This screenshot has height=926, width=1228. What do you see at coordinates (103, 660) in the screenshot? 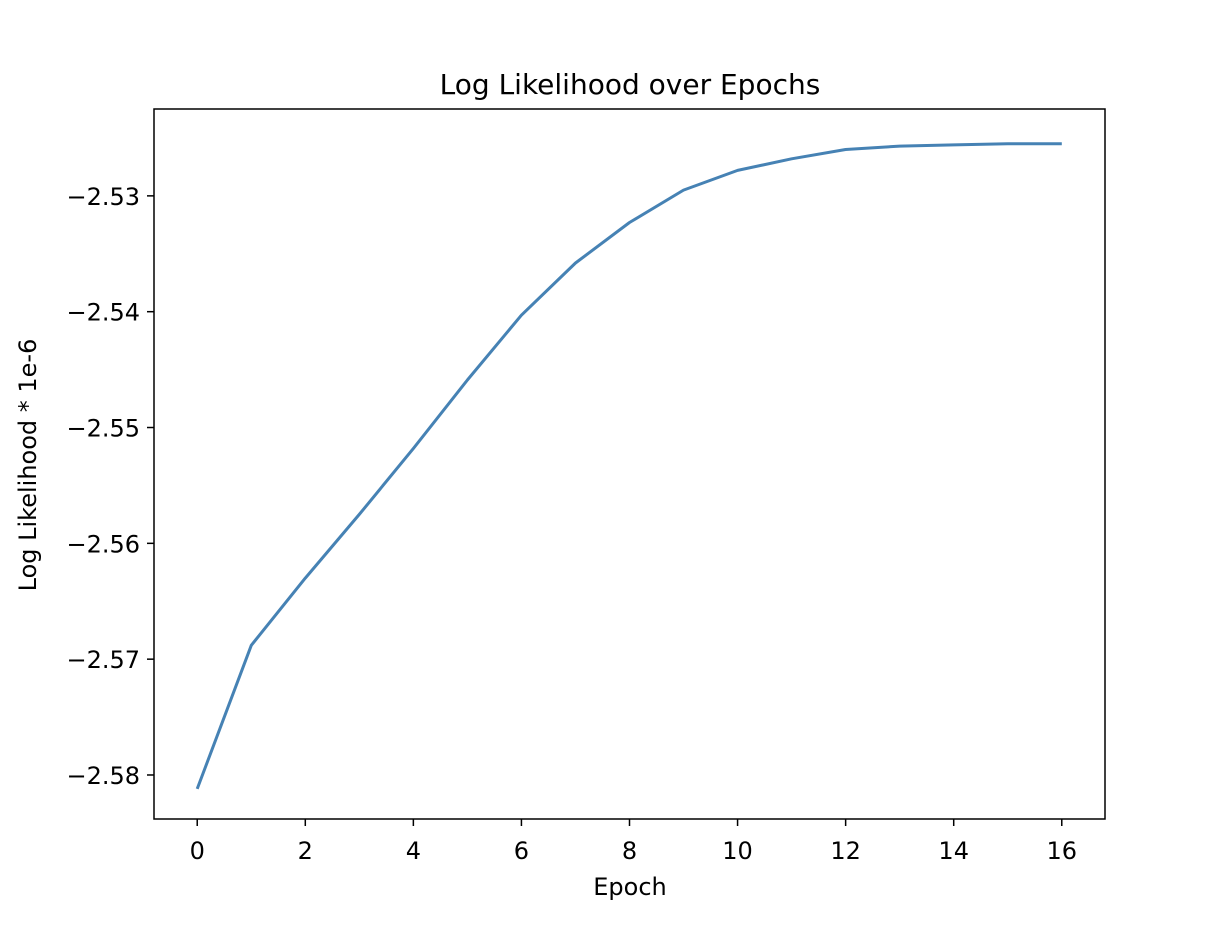
I see `y-tick-label: −2.57` at bounding box center [103, 660].